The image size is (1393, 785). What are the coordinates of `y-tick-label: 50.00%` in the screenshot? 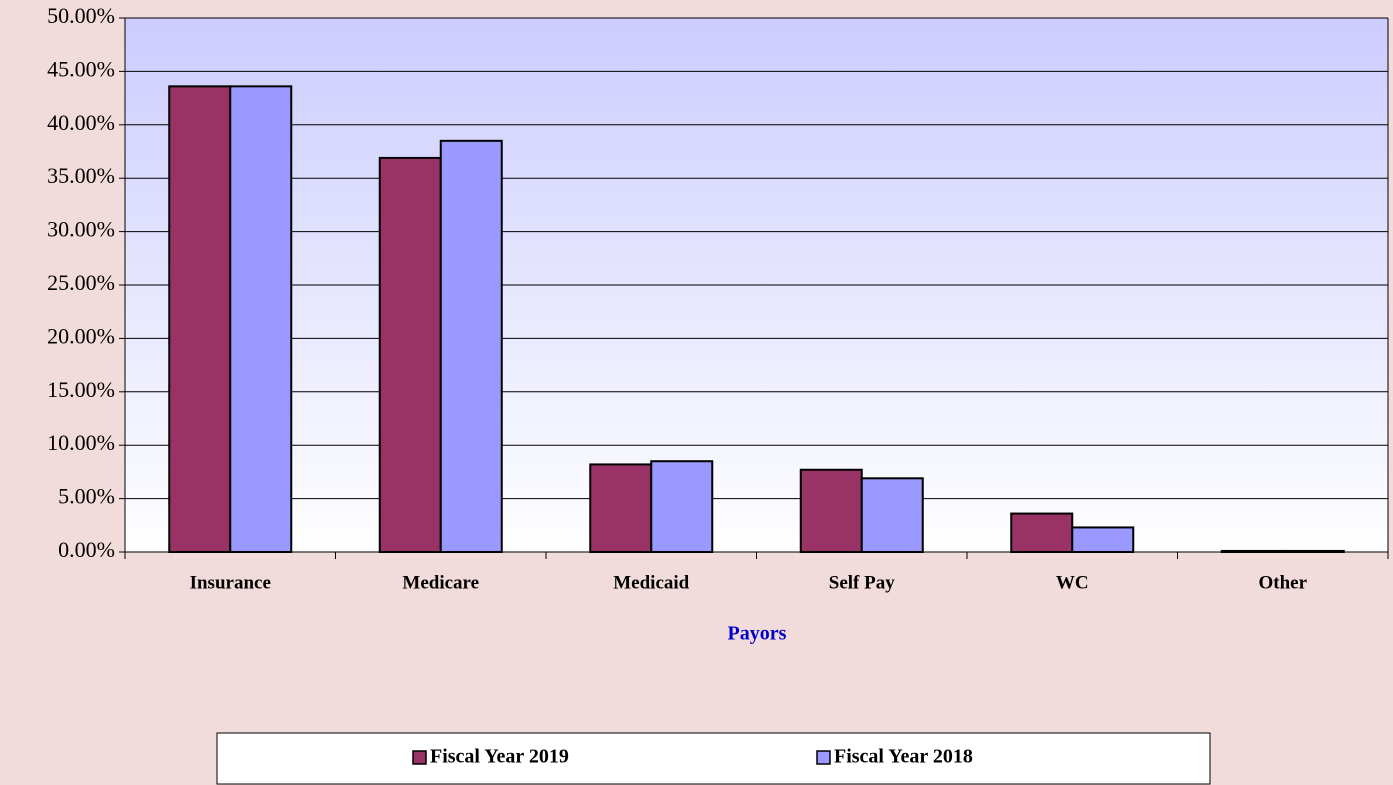 It's located at (81, 15).